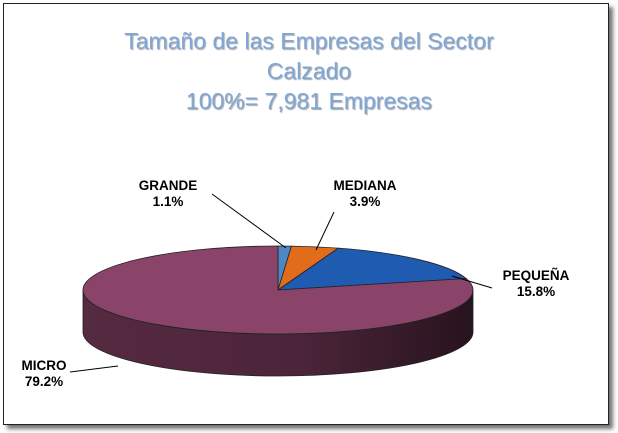 This screenshot has height=433, width=618. What do you see at coordinates (325, 231) in the screenshot?
I see `leader-line-mediana` at bounding box center [325, 231].